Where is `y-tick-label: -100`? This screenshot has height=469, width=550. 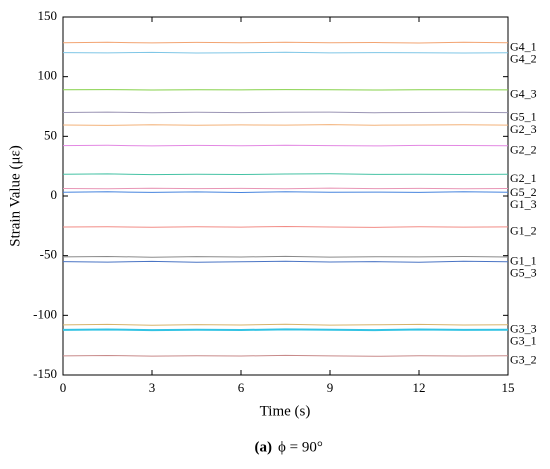
y-tick-label: -100 is located at coordinates (45, 313).